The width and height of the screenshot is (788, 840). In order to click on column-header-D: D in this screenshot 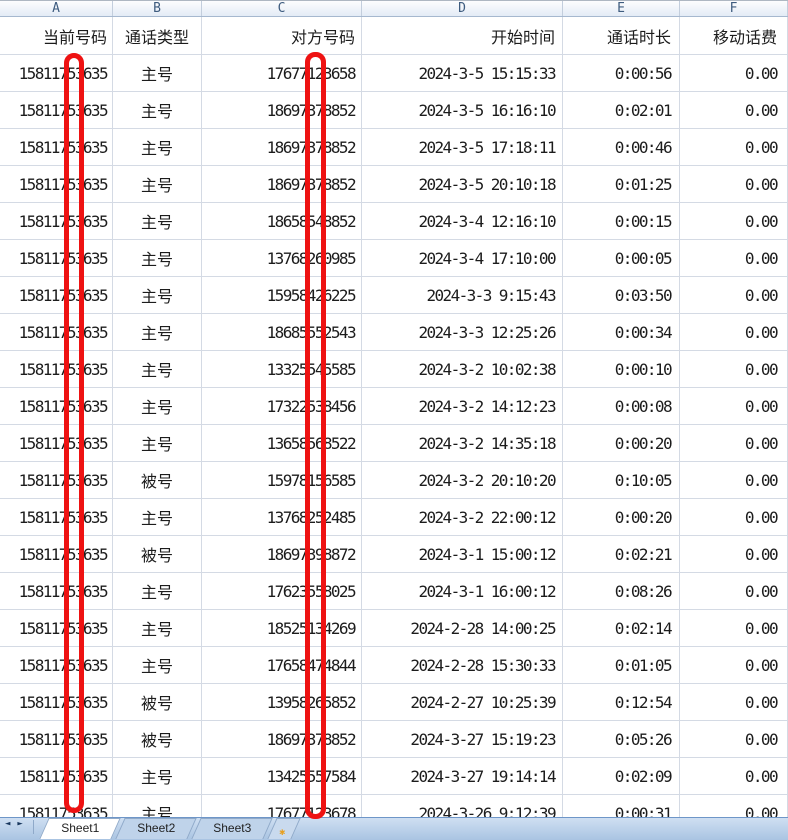, I will do `click(462, 8)`.